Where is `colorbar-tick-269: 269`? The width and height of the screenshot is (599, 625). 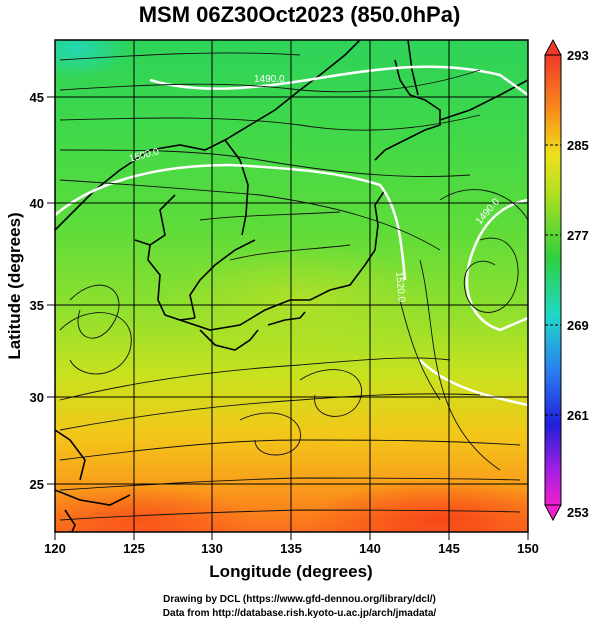 colorbar-tick-269: 269 is located at coordinates (578, 325).